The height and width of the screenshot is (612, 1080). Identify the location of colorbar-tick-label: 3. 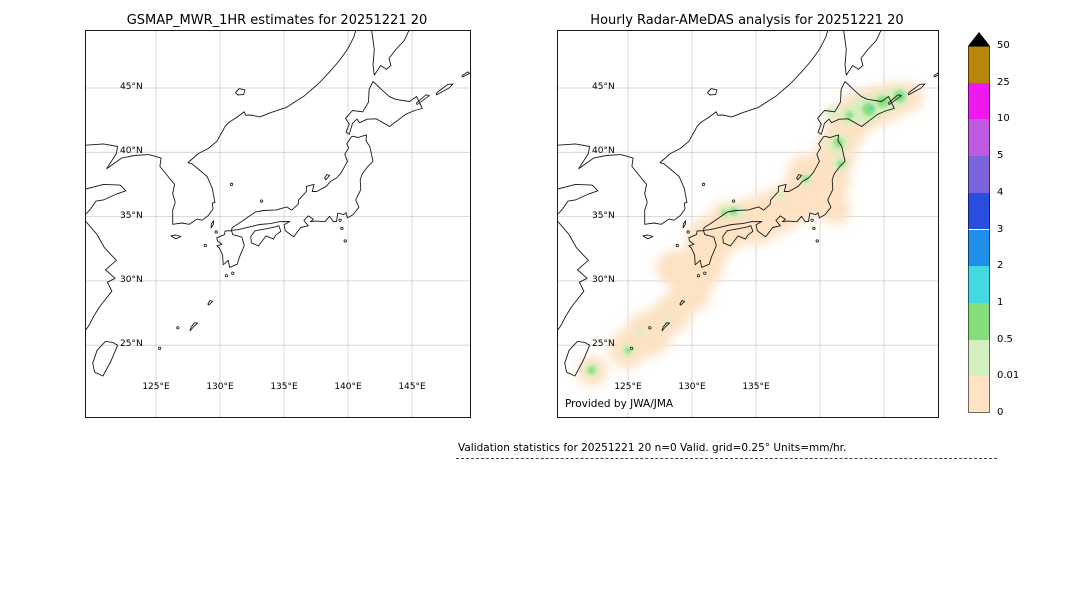
(1000, 229).